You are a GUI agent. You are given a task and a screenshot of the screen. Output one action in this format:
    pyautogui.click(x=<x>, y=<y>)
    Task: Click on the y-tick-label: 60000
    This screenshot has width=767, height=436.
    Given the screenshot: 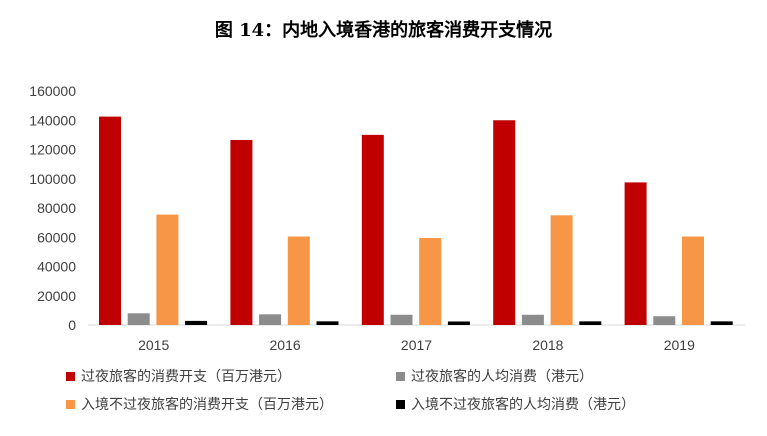 What is the action you would take?
    pyautogui.click(x=56, y=237)
    